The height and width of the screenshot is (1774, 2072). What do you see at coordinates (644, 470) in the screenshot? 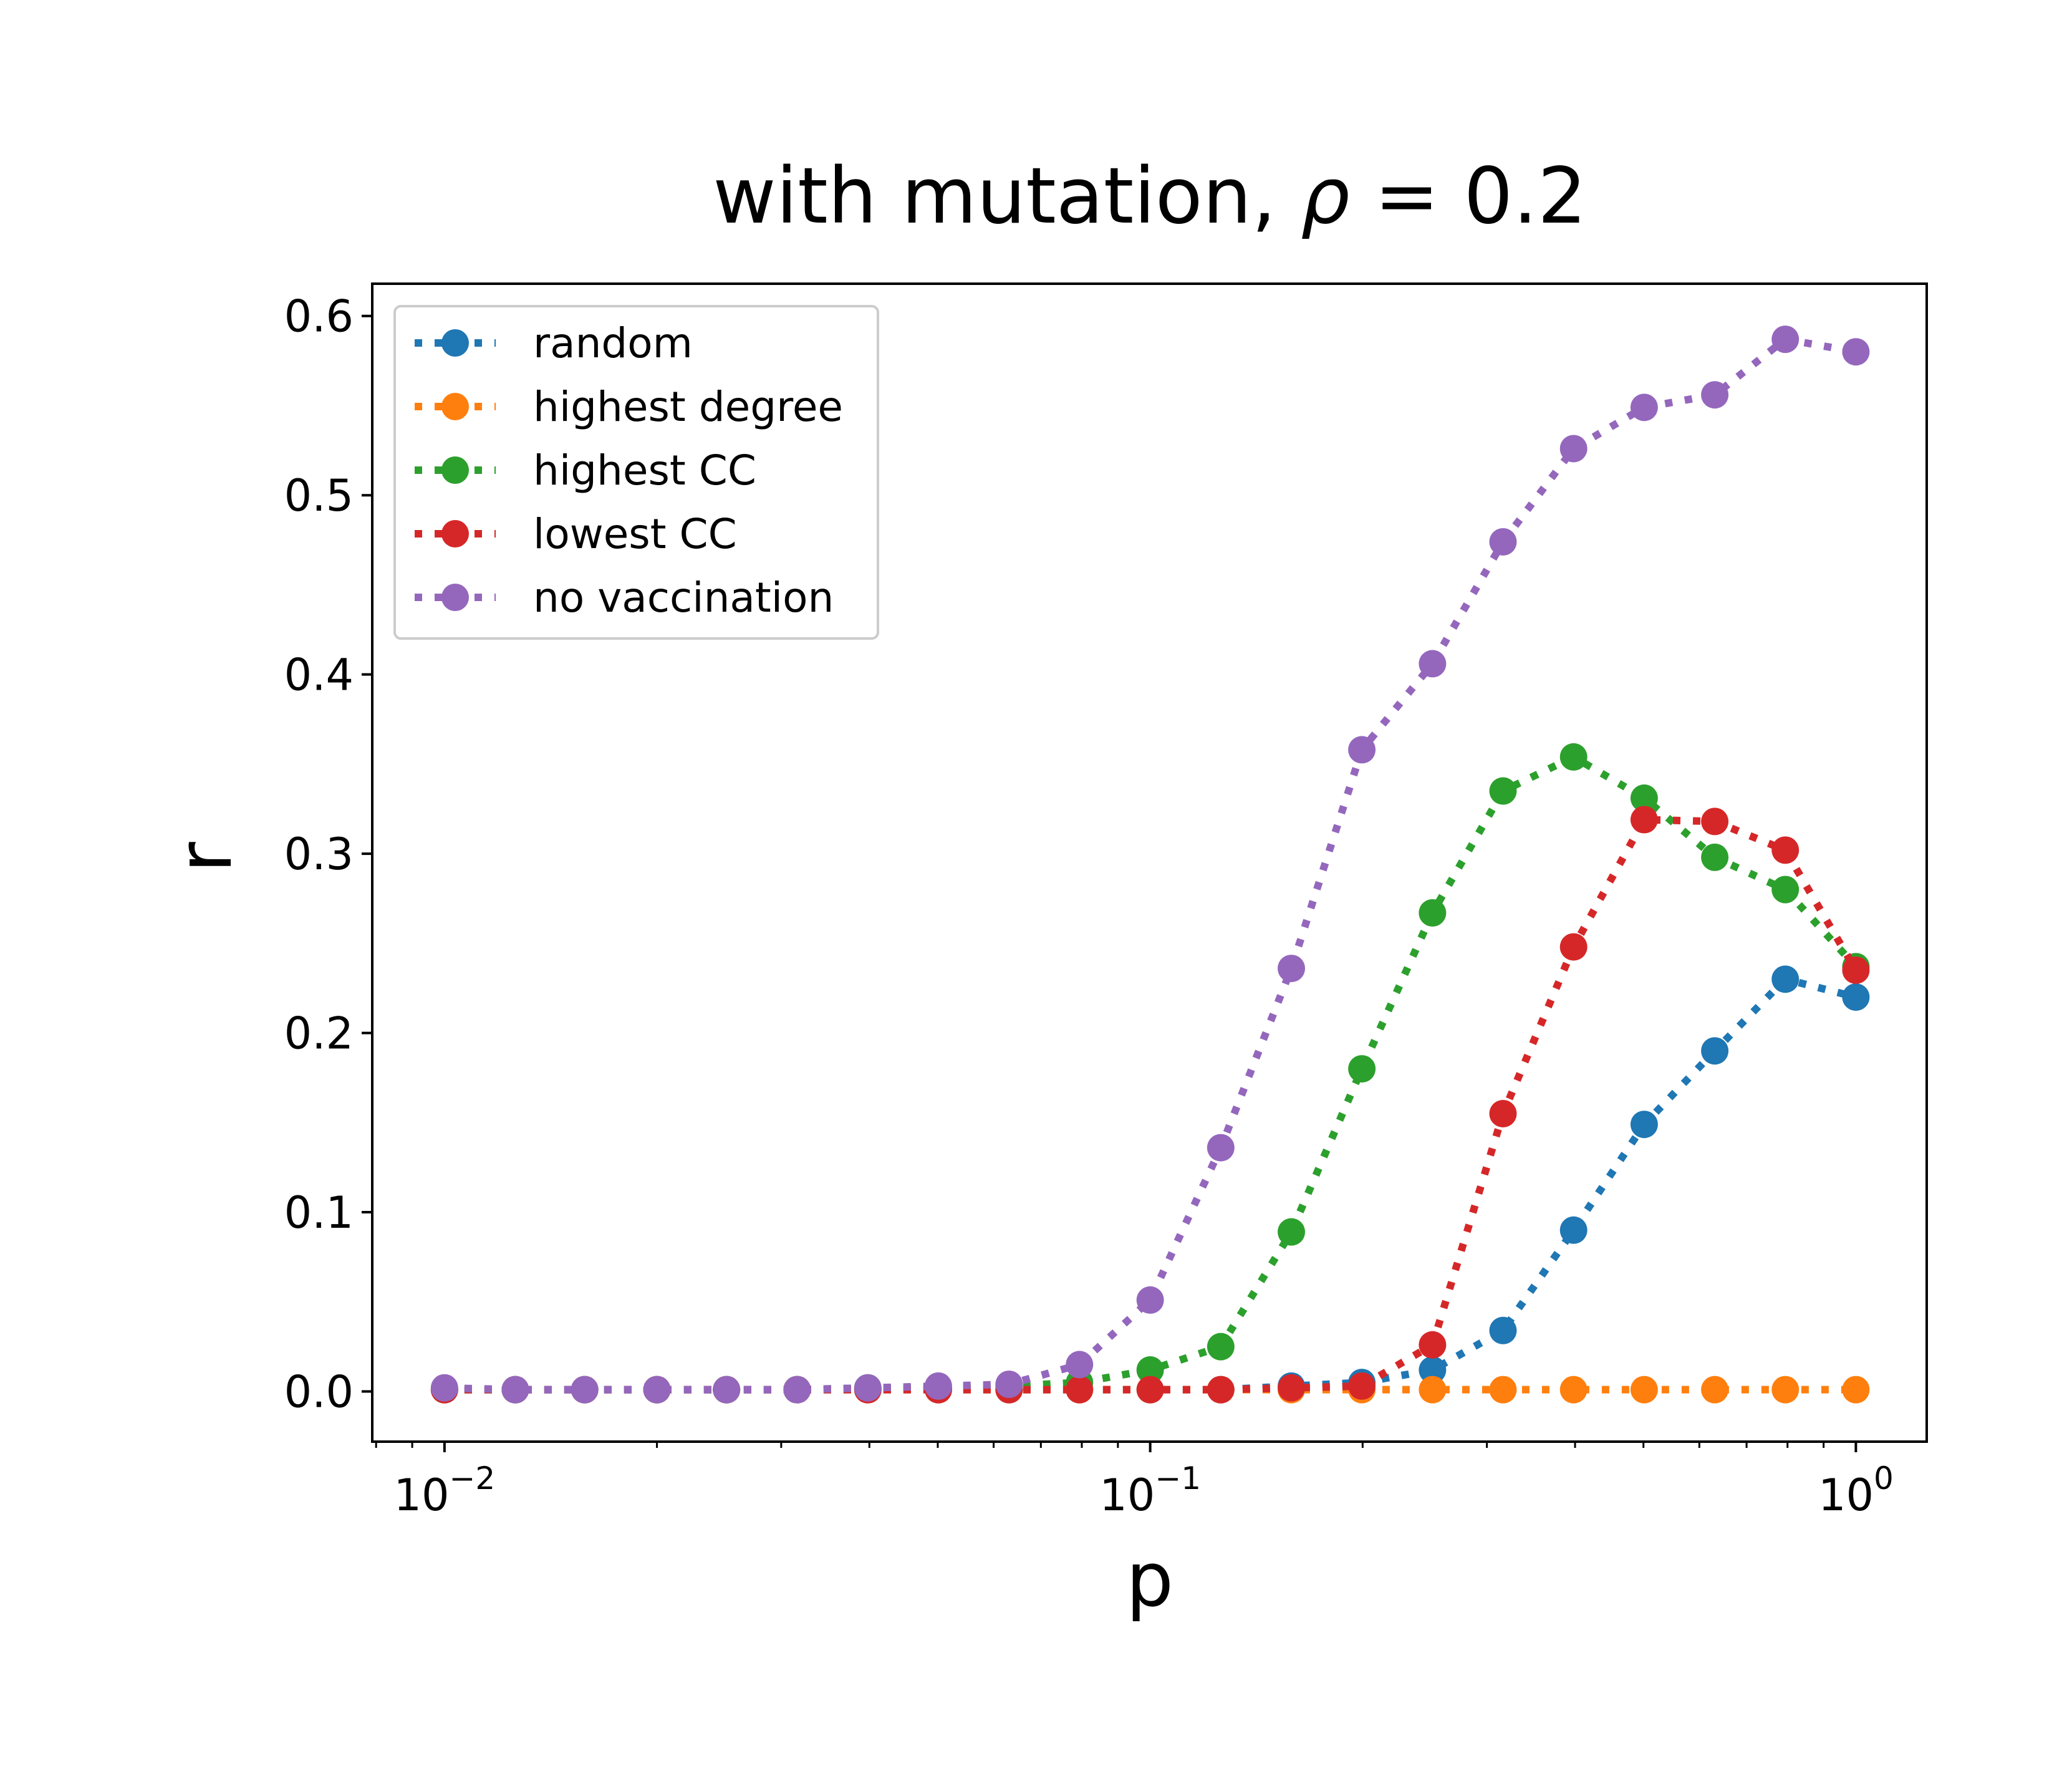
I see `legend-label: highest CC` at bounding box center [644, 470].